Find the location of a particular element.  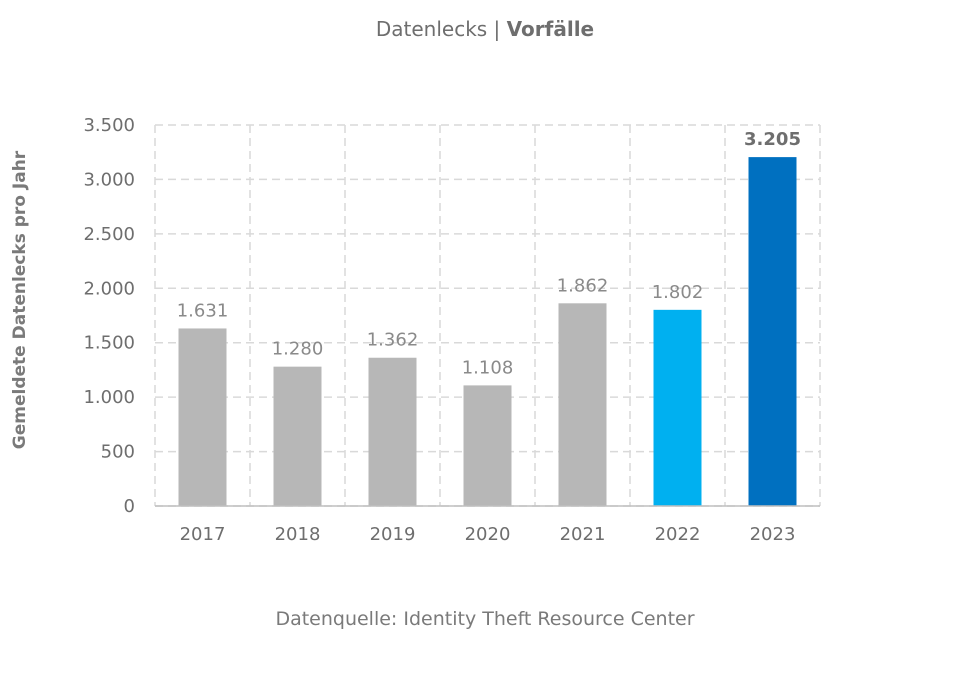

x-tick-label: 2023 is located at coordinates (773, 534).